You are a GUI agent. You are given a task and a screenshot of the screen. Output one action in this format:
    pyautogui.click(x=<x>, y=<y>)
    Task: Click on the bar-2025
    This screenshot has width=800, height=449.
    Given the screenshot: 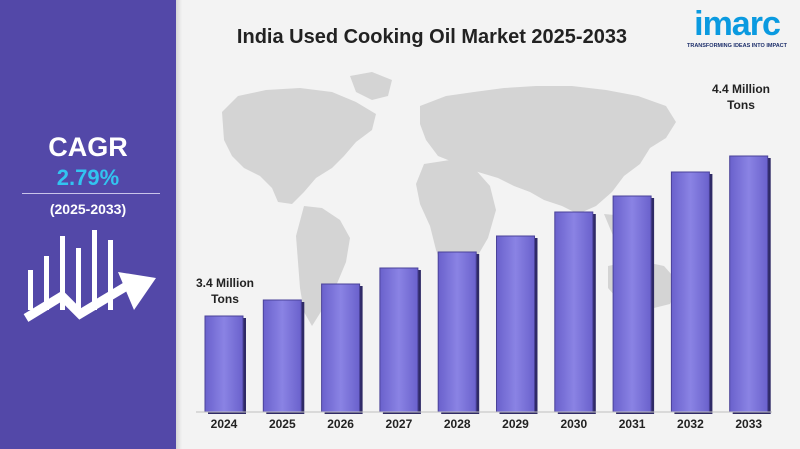 What is the action you would take?
    pyautogui.click(x=282, y=356)
    